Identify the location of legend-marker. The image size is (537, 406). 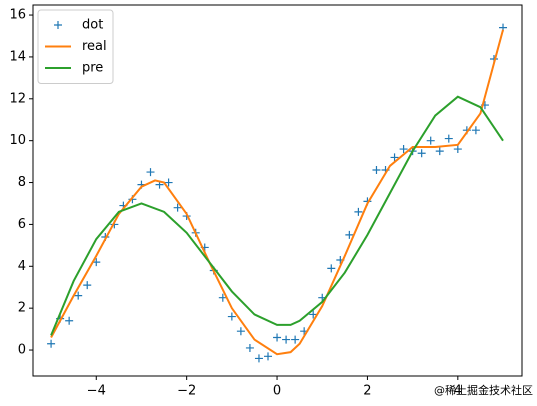
(58, 25).